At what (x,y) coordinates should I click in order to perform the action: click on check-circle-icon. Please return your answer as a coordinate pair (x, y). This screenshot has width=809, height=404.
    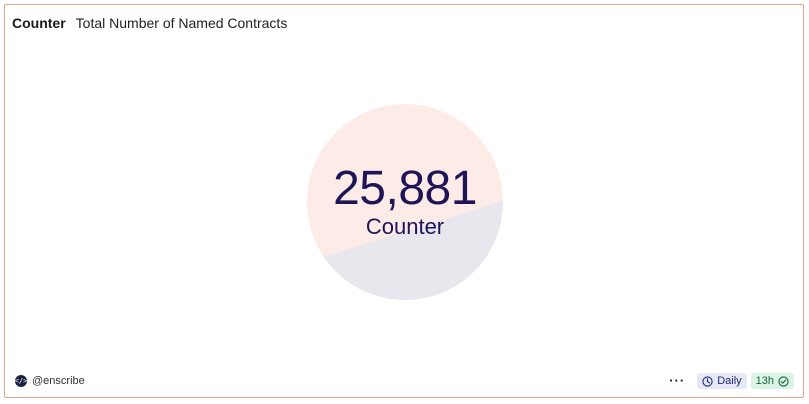
    Looking at the image, I should click on (783, 381).